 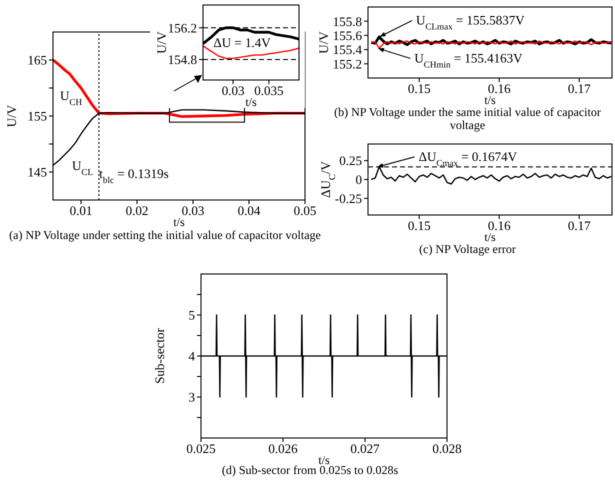 I want to click on y-tick-label: 154.8, so click(x=182, y=60).